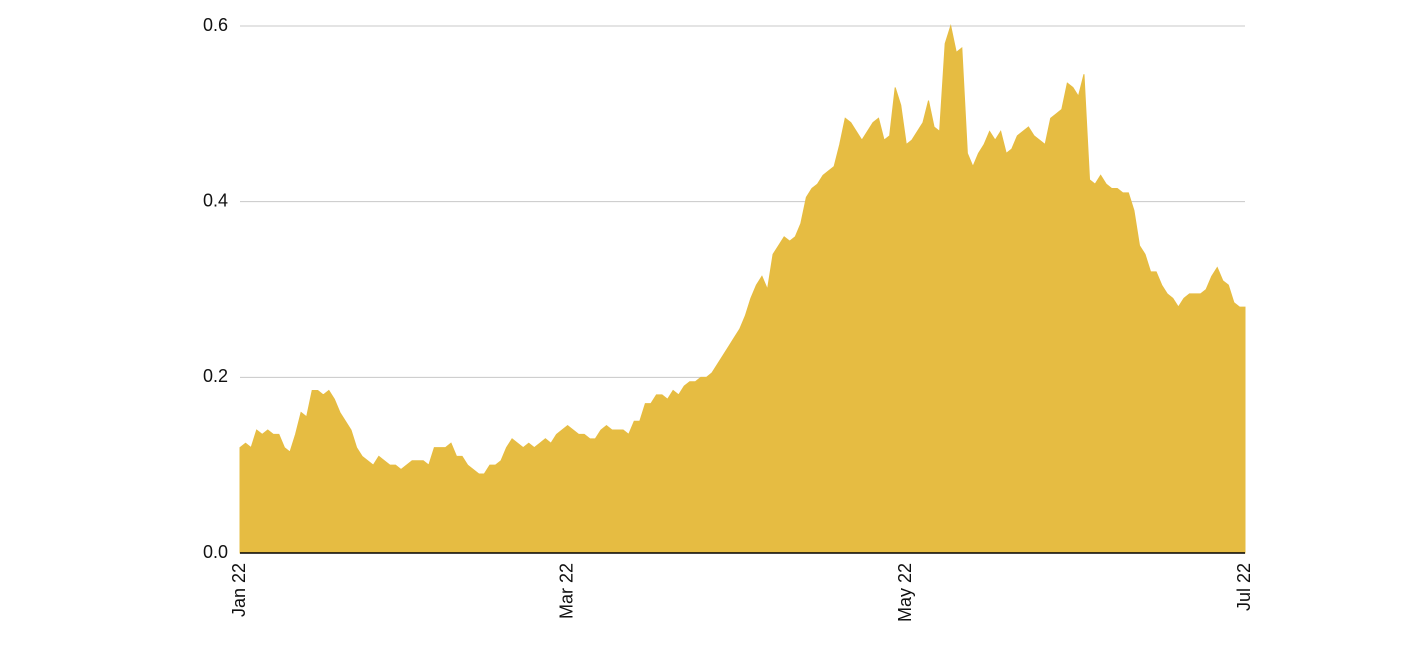 The width and height of the screenshot is (1424, 666). I want to click on x-tick-label: Mar 22, so click(566, 591).